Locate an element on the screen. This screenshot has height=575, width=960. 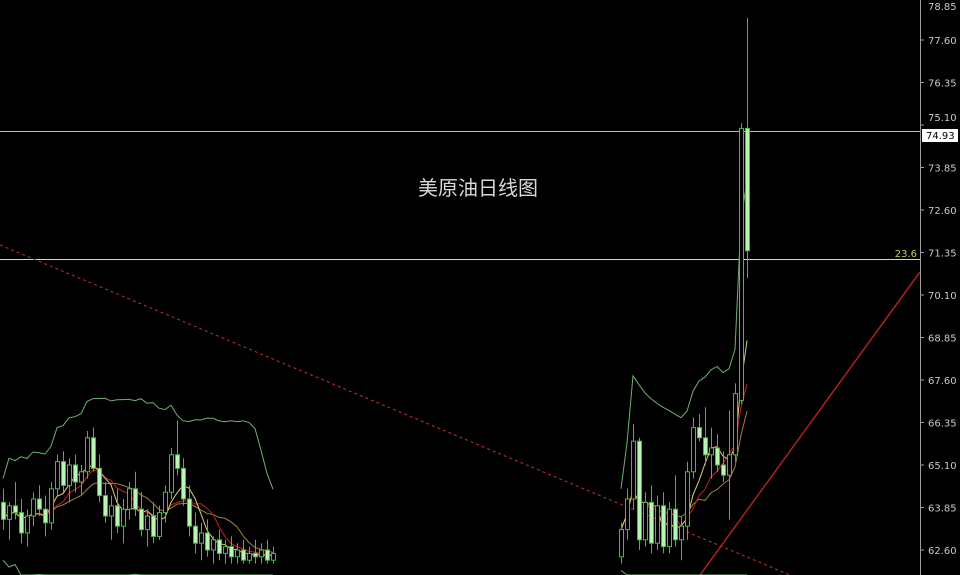
chart-title: 美原油日线图 is located at coordinates (478, 188).